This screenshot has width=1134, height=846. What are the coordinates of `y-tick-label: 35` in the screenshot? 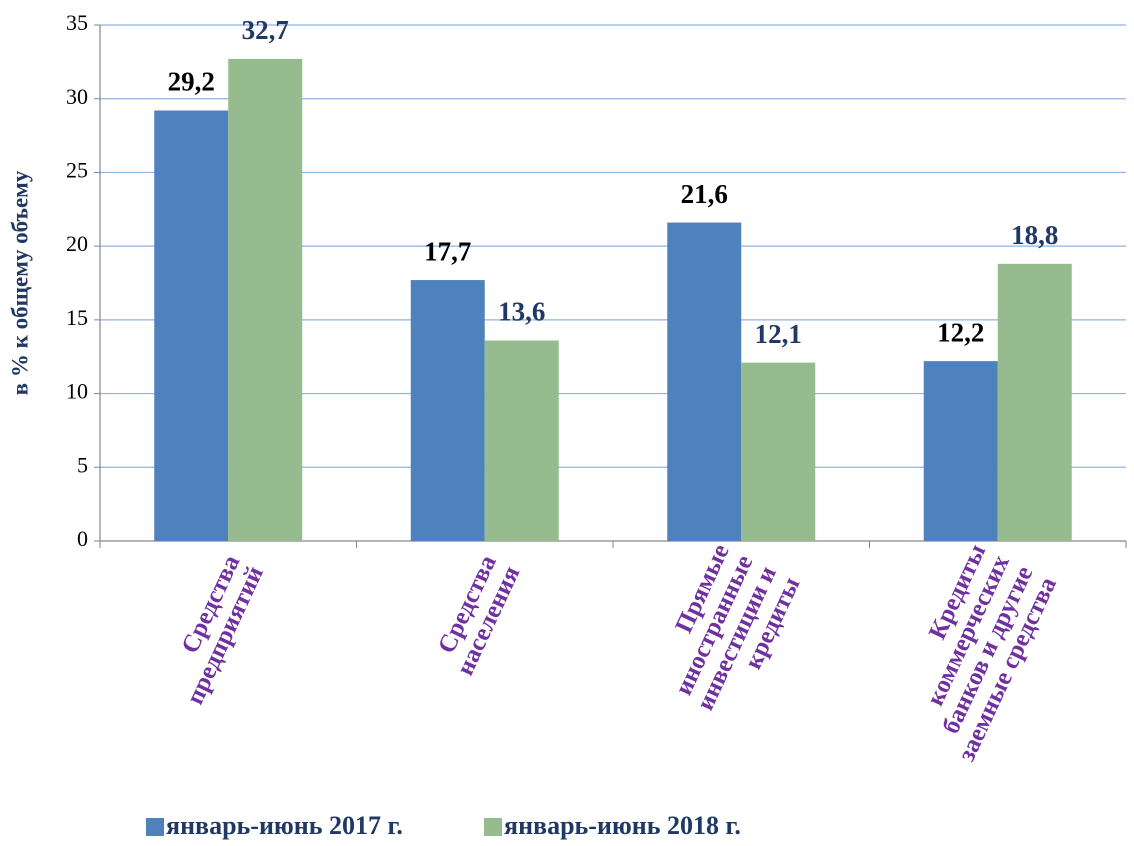 It's located at (77, 22).